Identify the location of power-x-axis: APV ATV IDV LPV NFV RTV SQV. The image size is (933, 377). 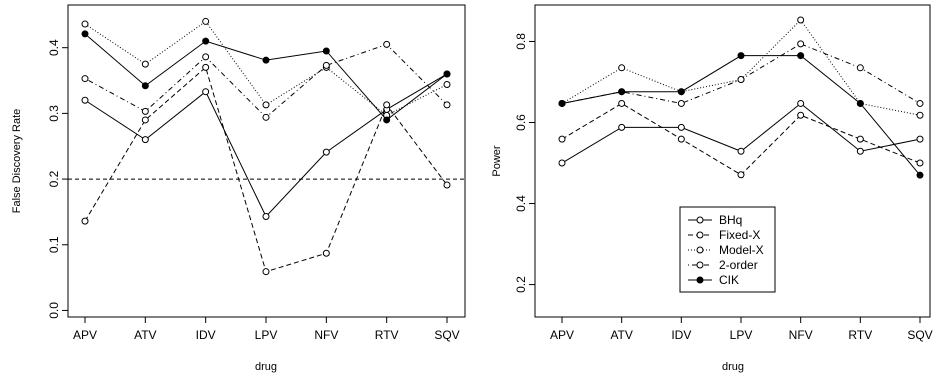
(741, 329).